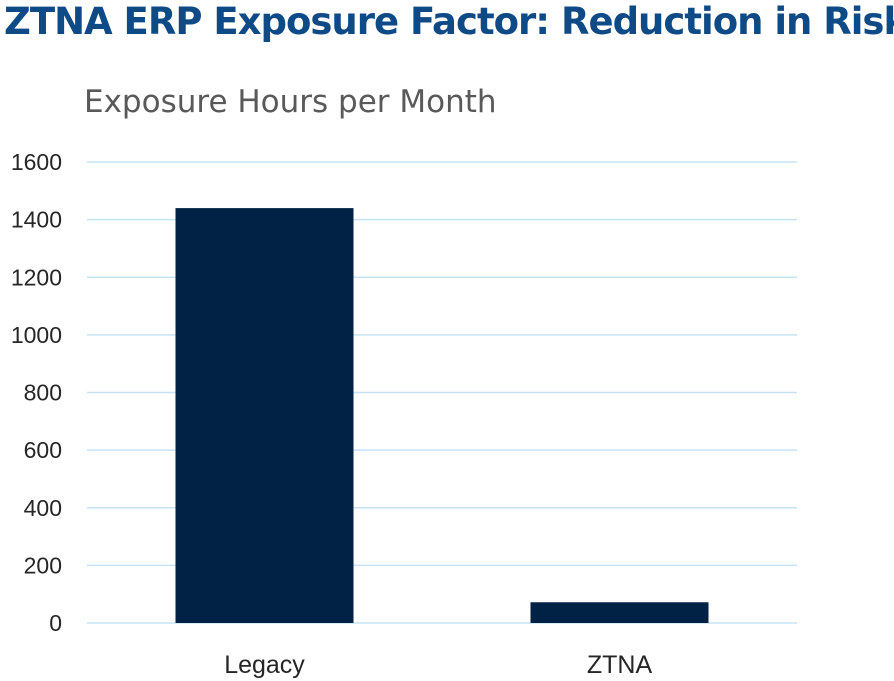  I want to click on y-axis-tick-labels: 0 200 400 600 800 1000 1200 1400 1600, so click(36, 392).